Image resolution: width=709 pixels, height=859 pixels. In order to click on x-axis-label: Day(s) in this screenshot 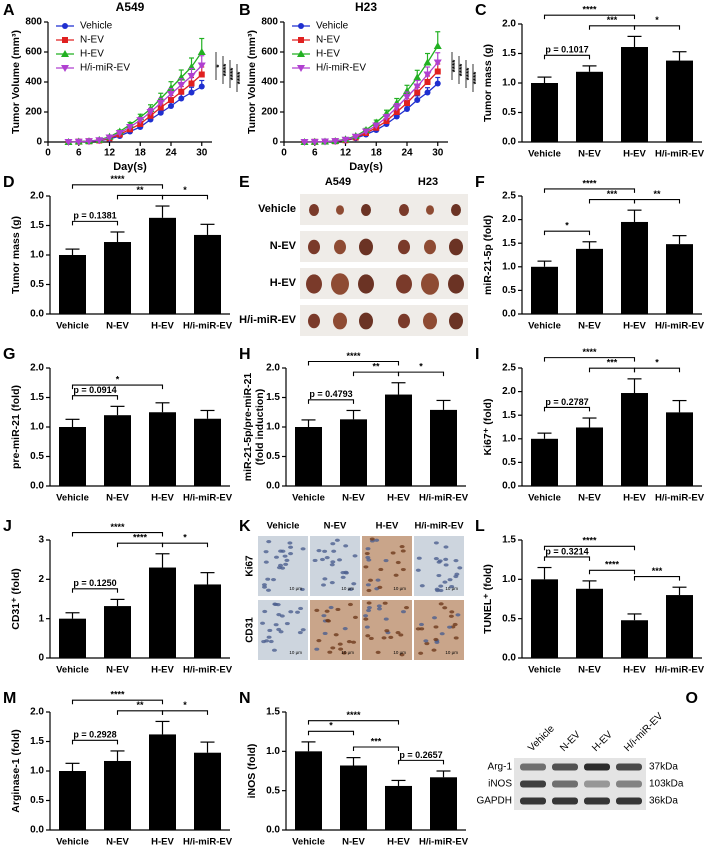, I will do `click(130, 167)`.